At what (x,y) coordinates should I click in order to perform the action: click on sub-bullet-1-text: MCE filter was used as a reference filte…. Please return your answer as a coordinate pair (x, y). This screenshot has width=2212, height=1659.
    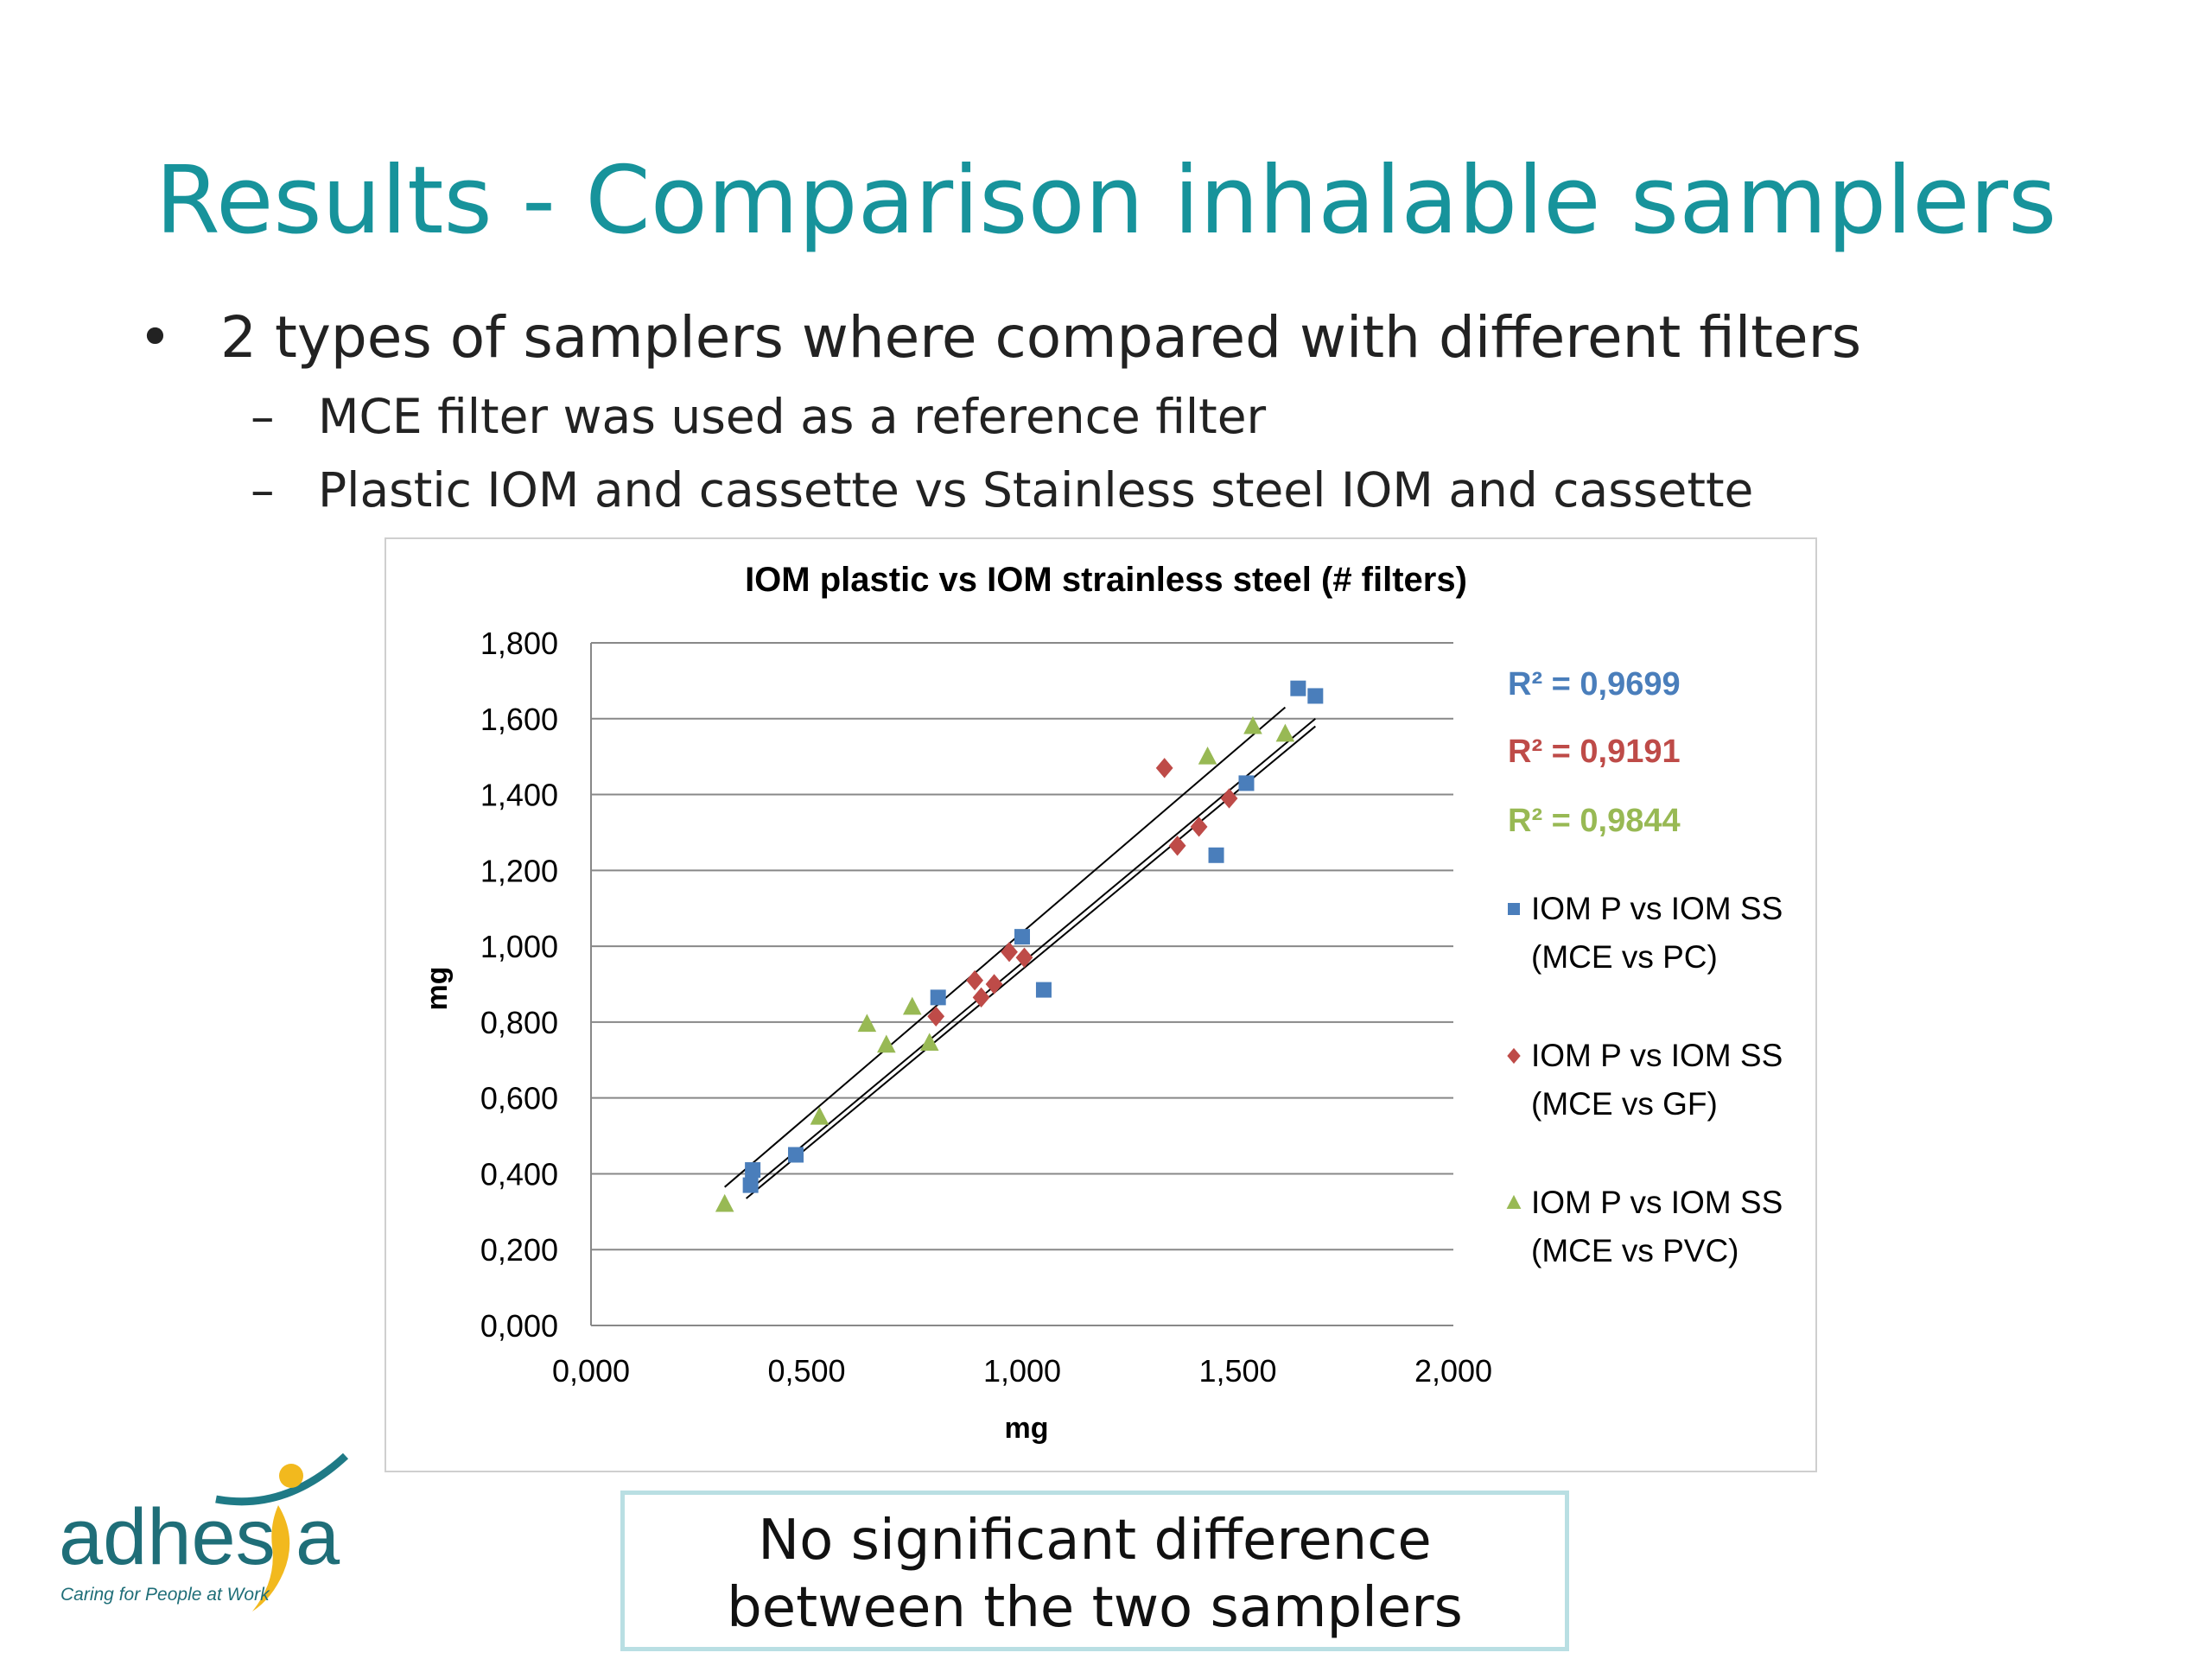
    Looking at the image, I should click on (792, 416).